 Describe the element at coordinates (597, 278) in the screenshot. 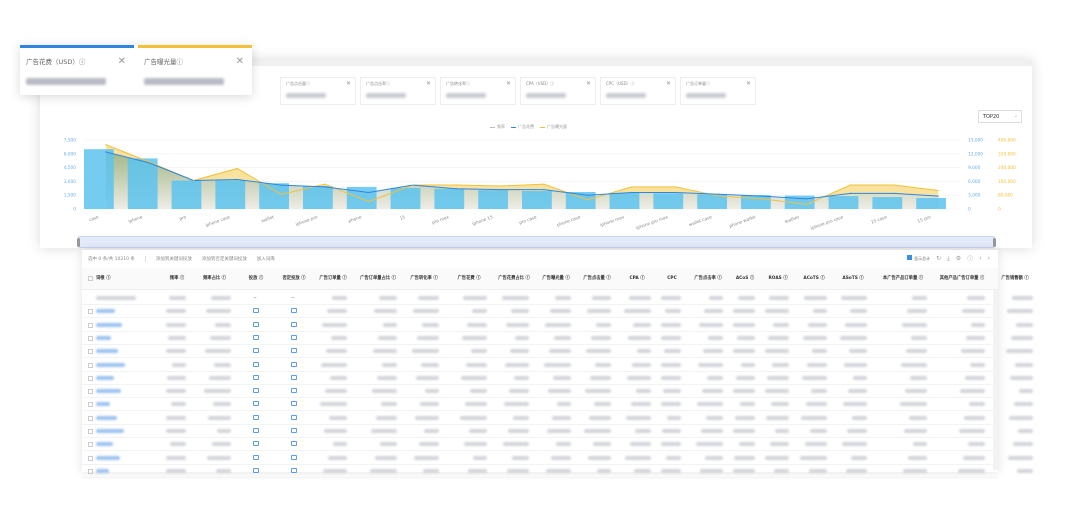

I see `column-header: 广告点击量 ⓘ` at that location.